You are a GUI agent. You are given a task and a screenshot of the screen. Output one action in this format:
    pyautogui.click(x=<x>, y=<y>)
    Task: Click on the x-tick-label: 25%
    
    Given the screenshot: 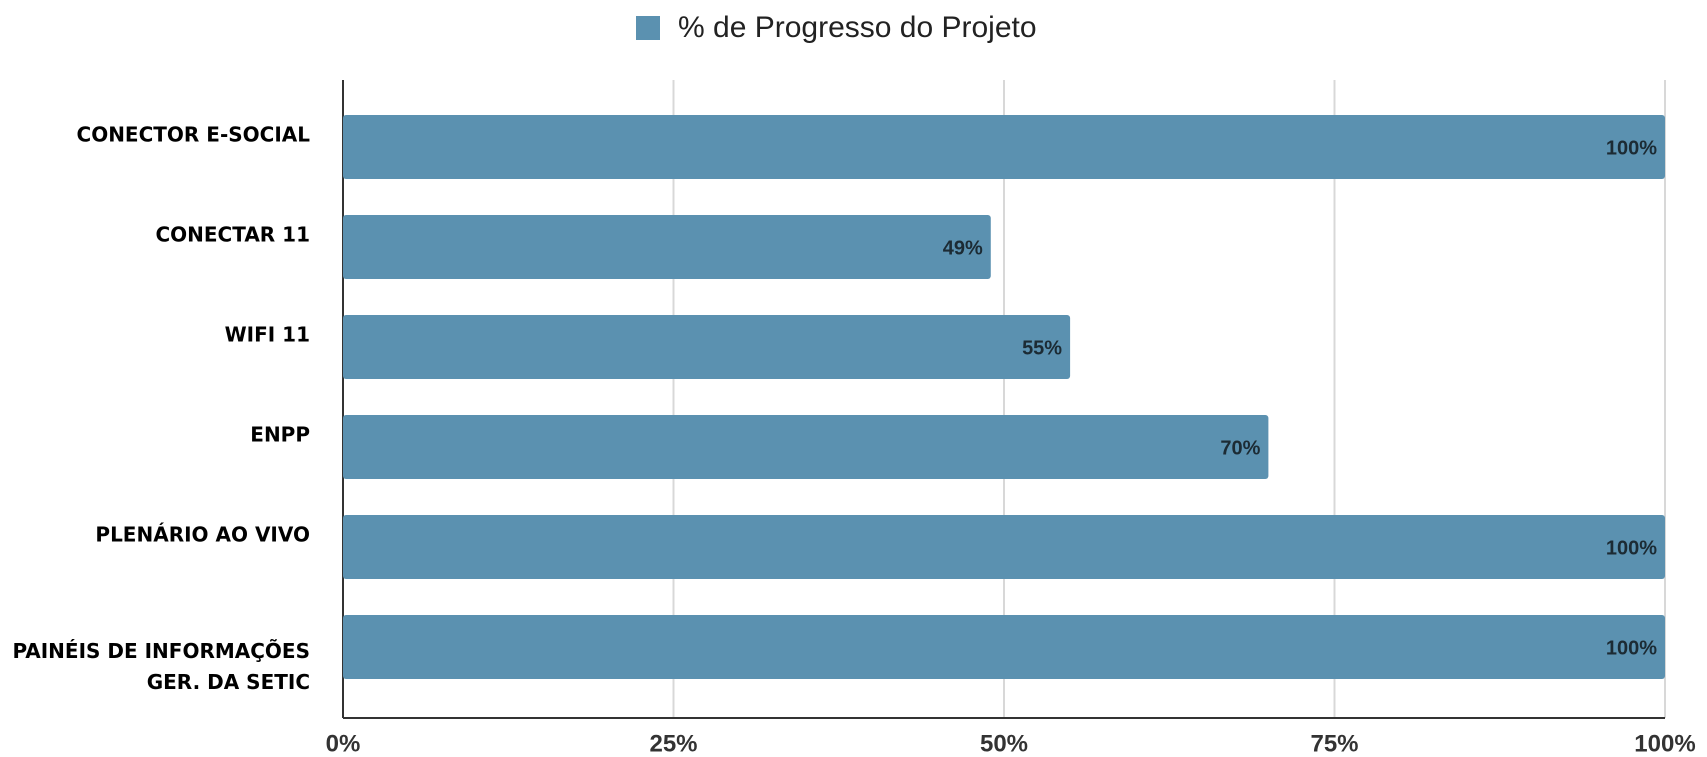 What is the action you would take?
    pyautogui.click(x=673, y=743)
    